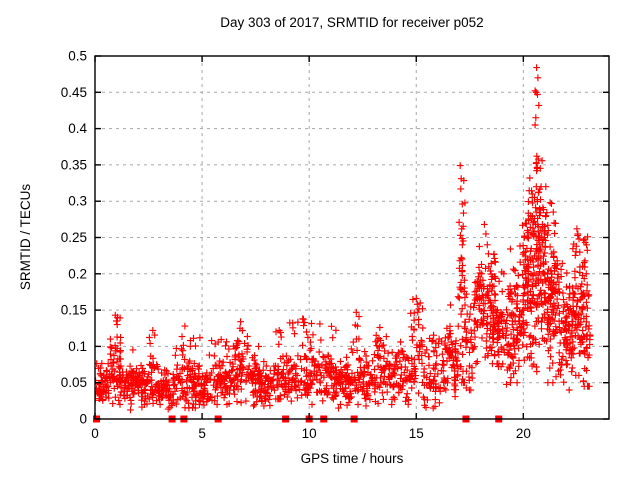  I want to click on y-tick-label: 0, so click(83, 419).